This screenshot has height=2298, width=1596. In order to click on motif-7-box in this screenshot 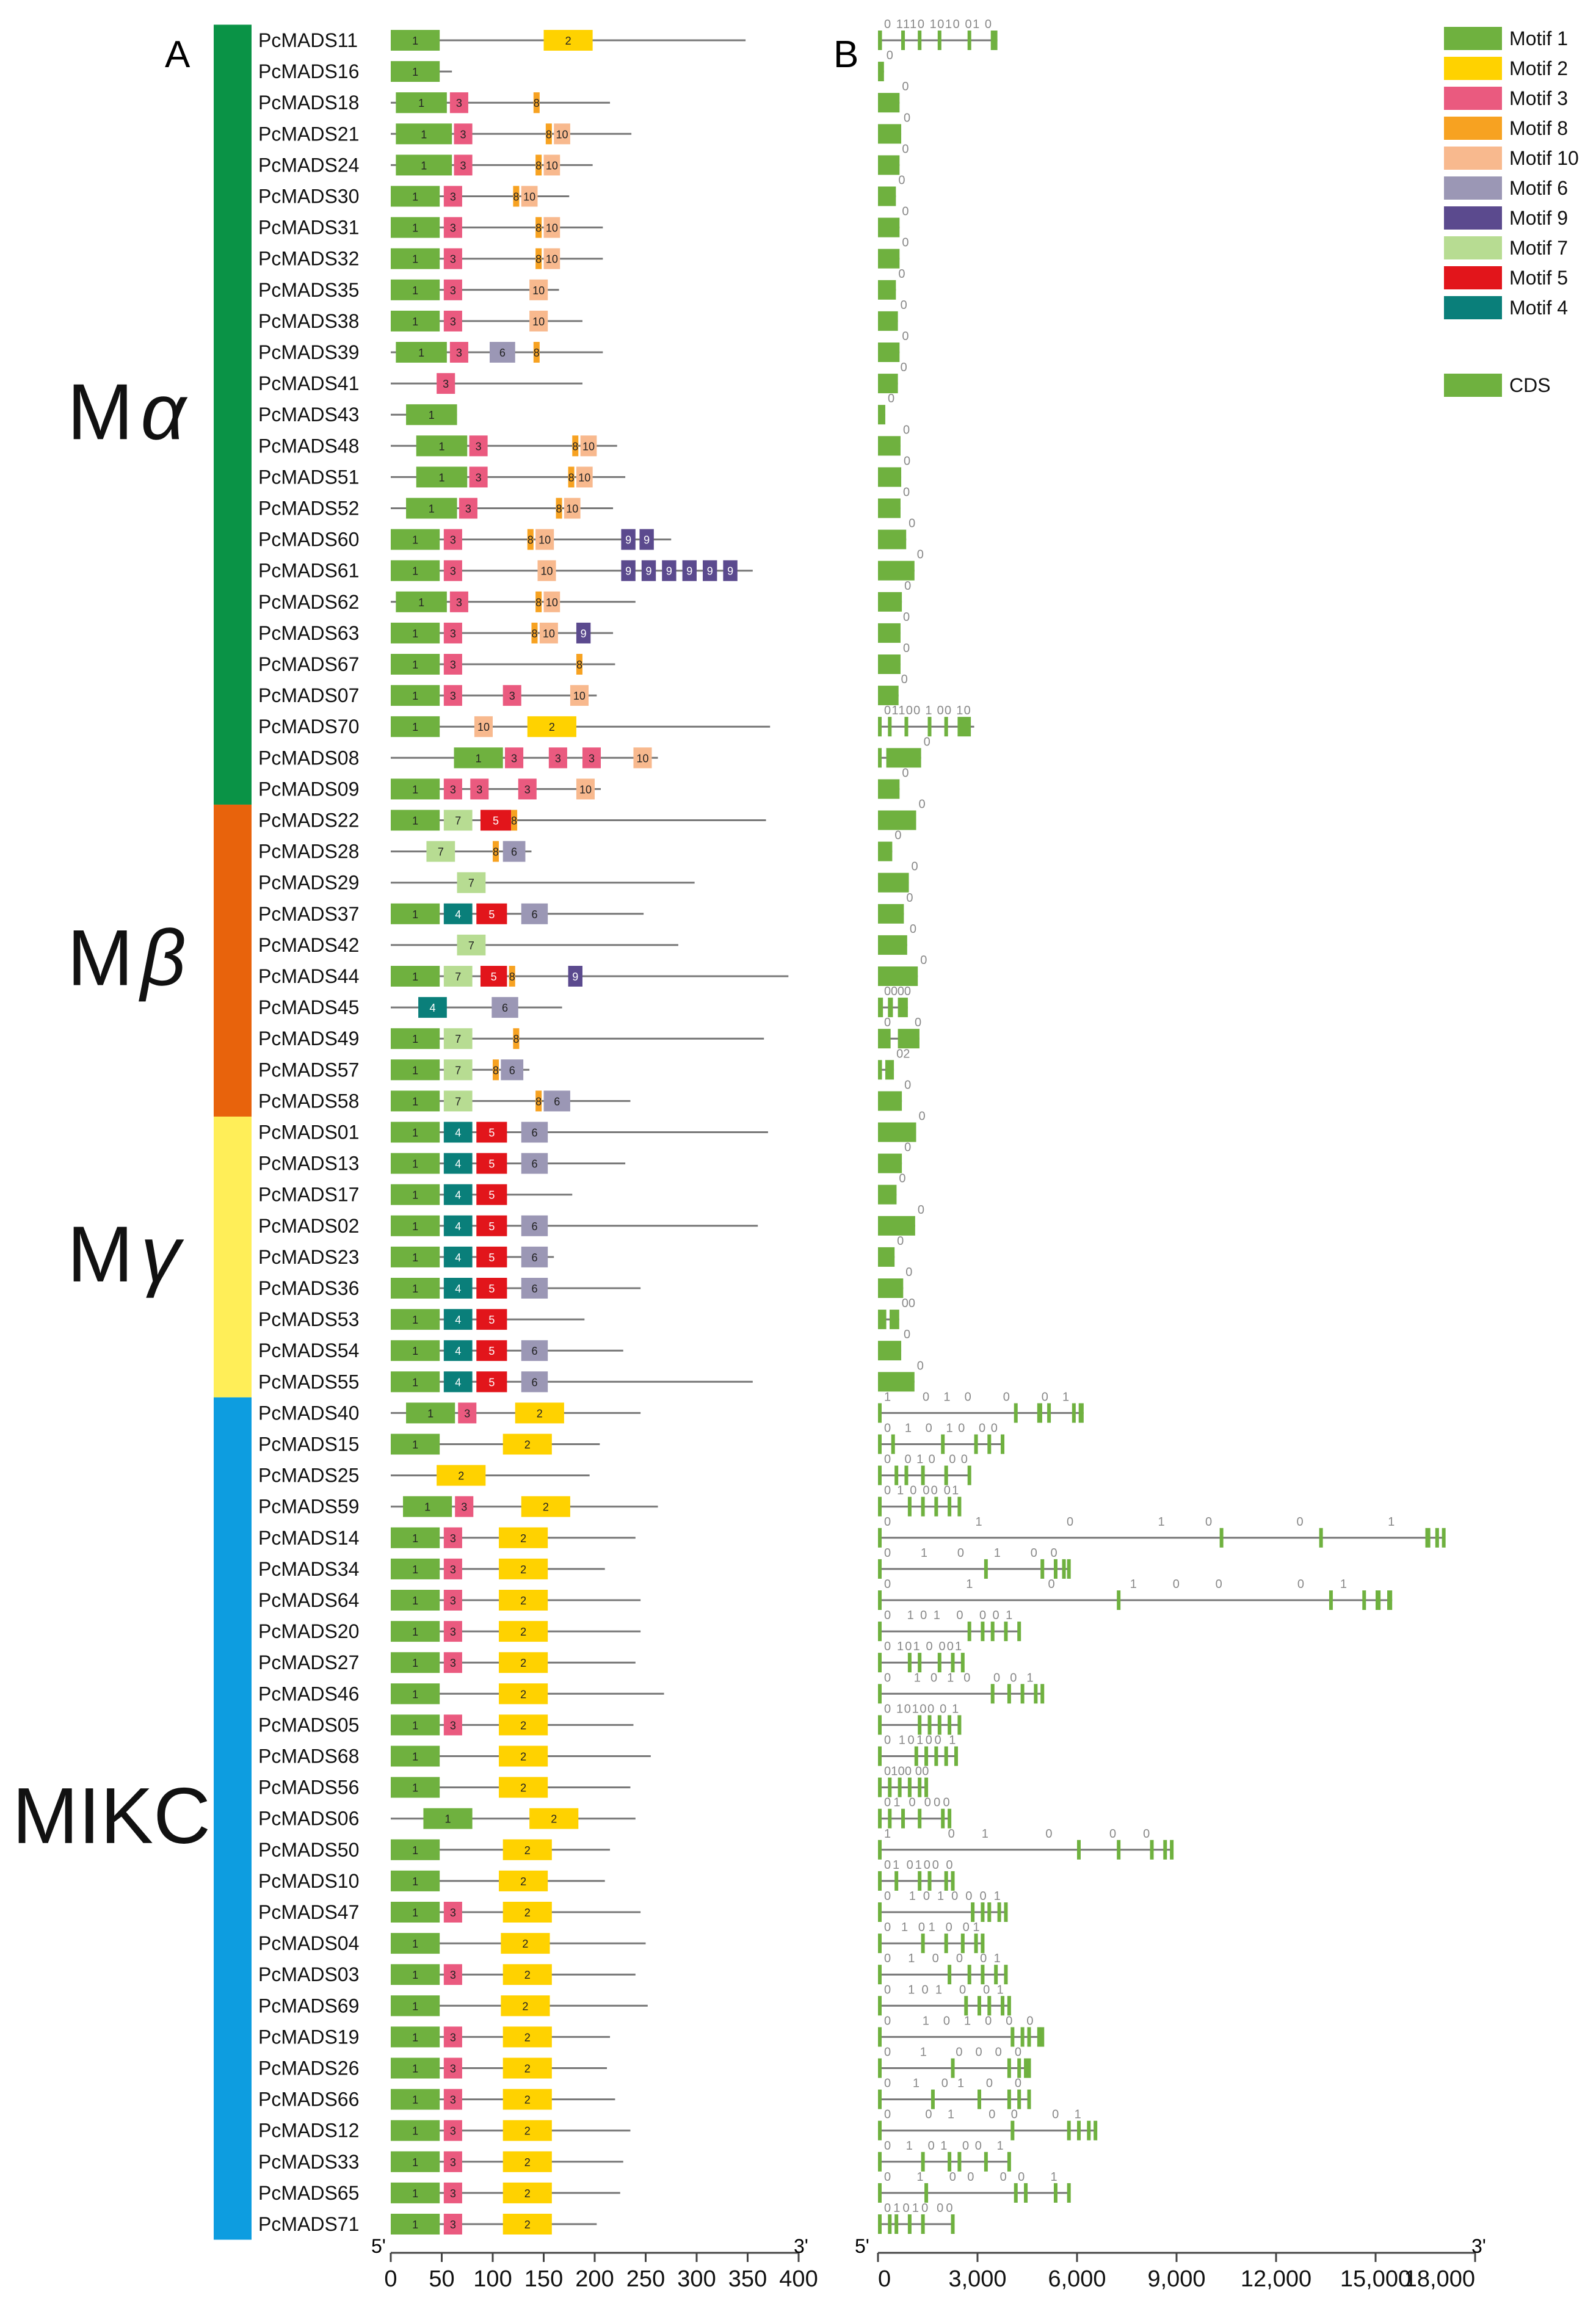, I will do `click(458, 1101)`.